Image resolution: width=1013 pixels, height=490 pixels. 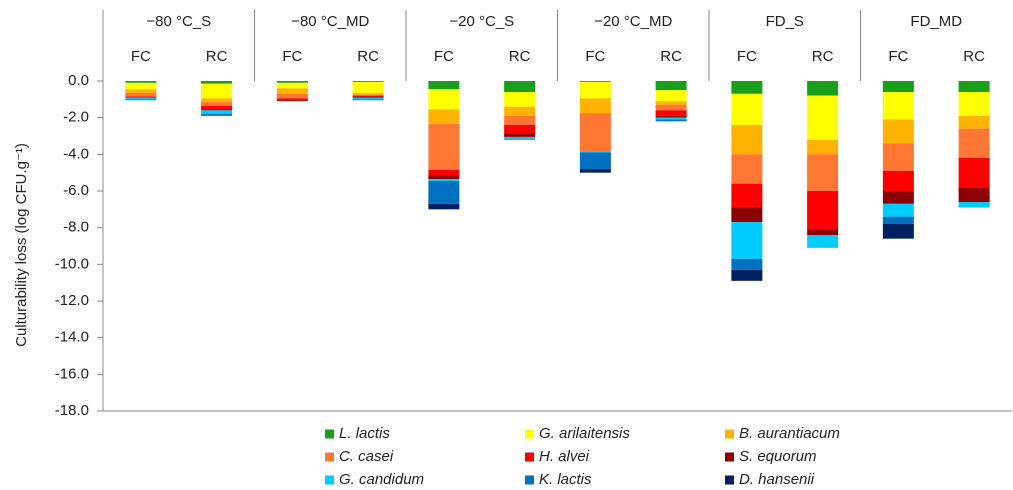 What do you see at coordinates (633, 21) in the screenshot?
I see `group-label: −20 °C_MD` at bounding box center [633, 21].